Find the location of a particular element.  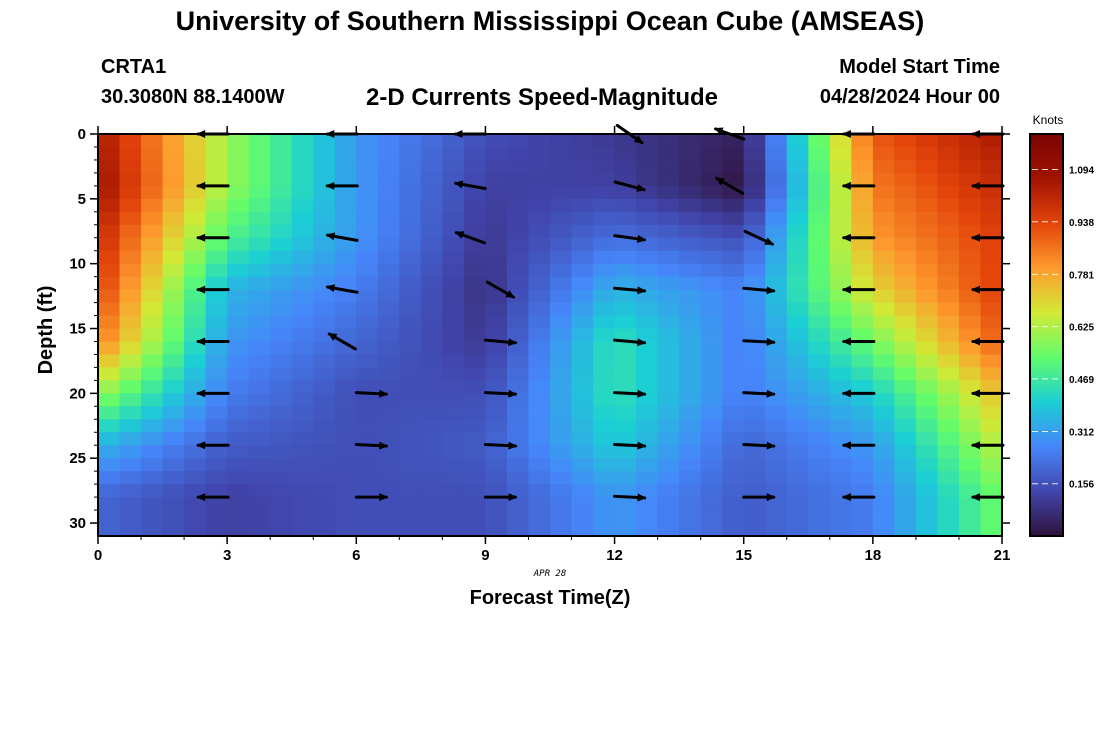

arrow-head is located at coordinates (975, 497).